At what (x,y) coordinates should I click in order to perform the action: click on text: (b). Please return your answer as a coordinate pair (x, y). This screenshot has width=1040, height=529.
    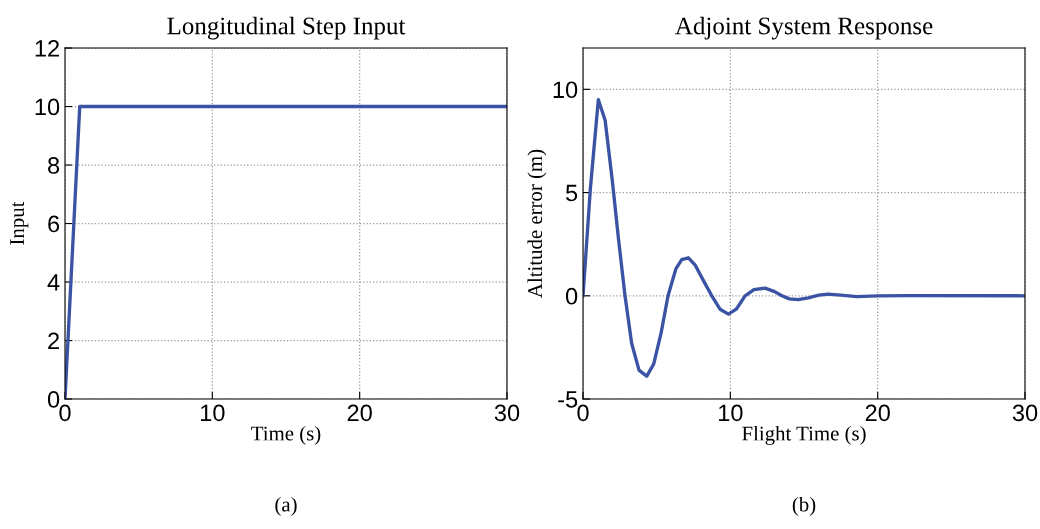
    Looking at the image, I should click on (804, 506).